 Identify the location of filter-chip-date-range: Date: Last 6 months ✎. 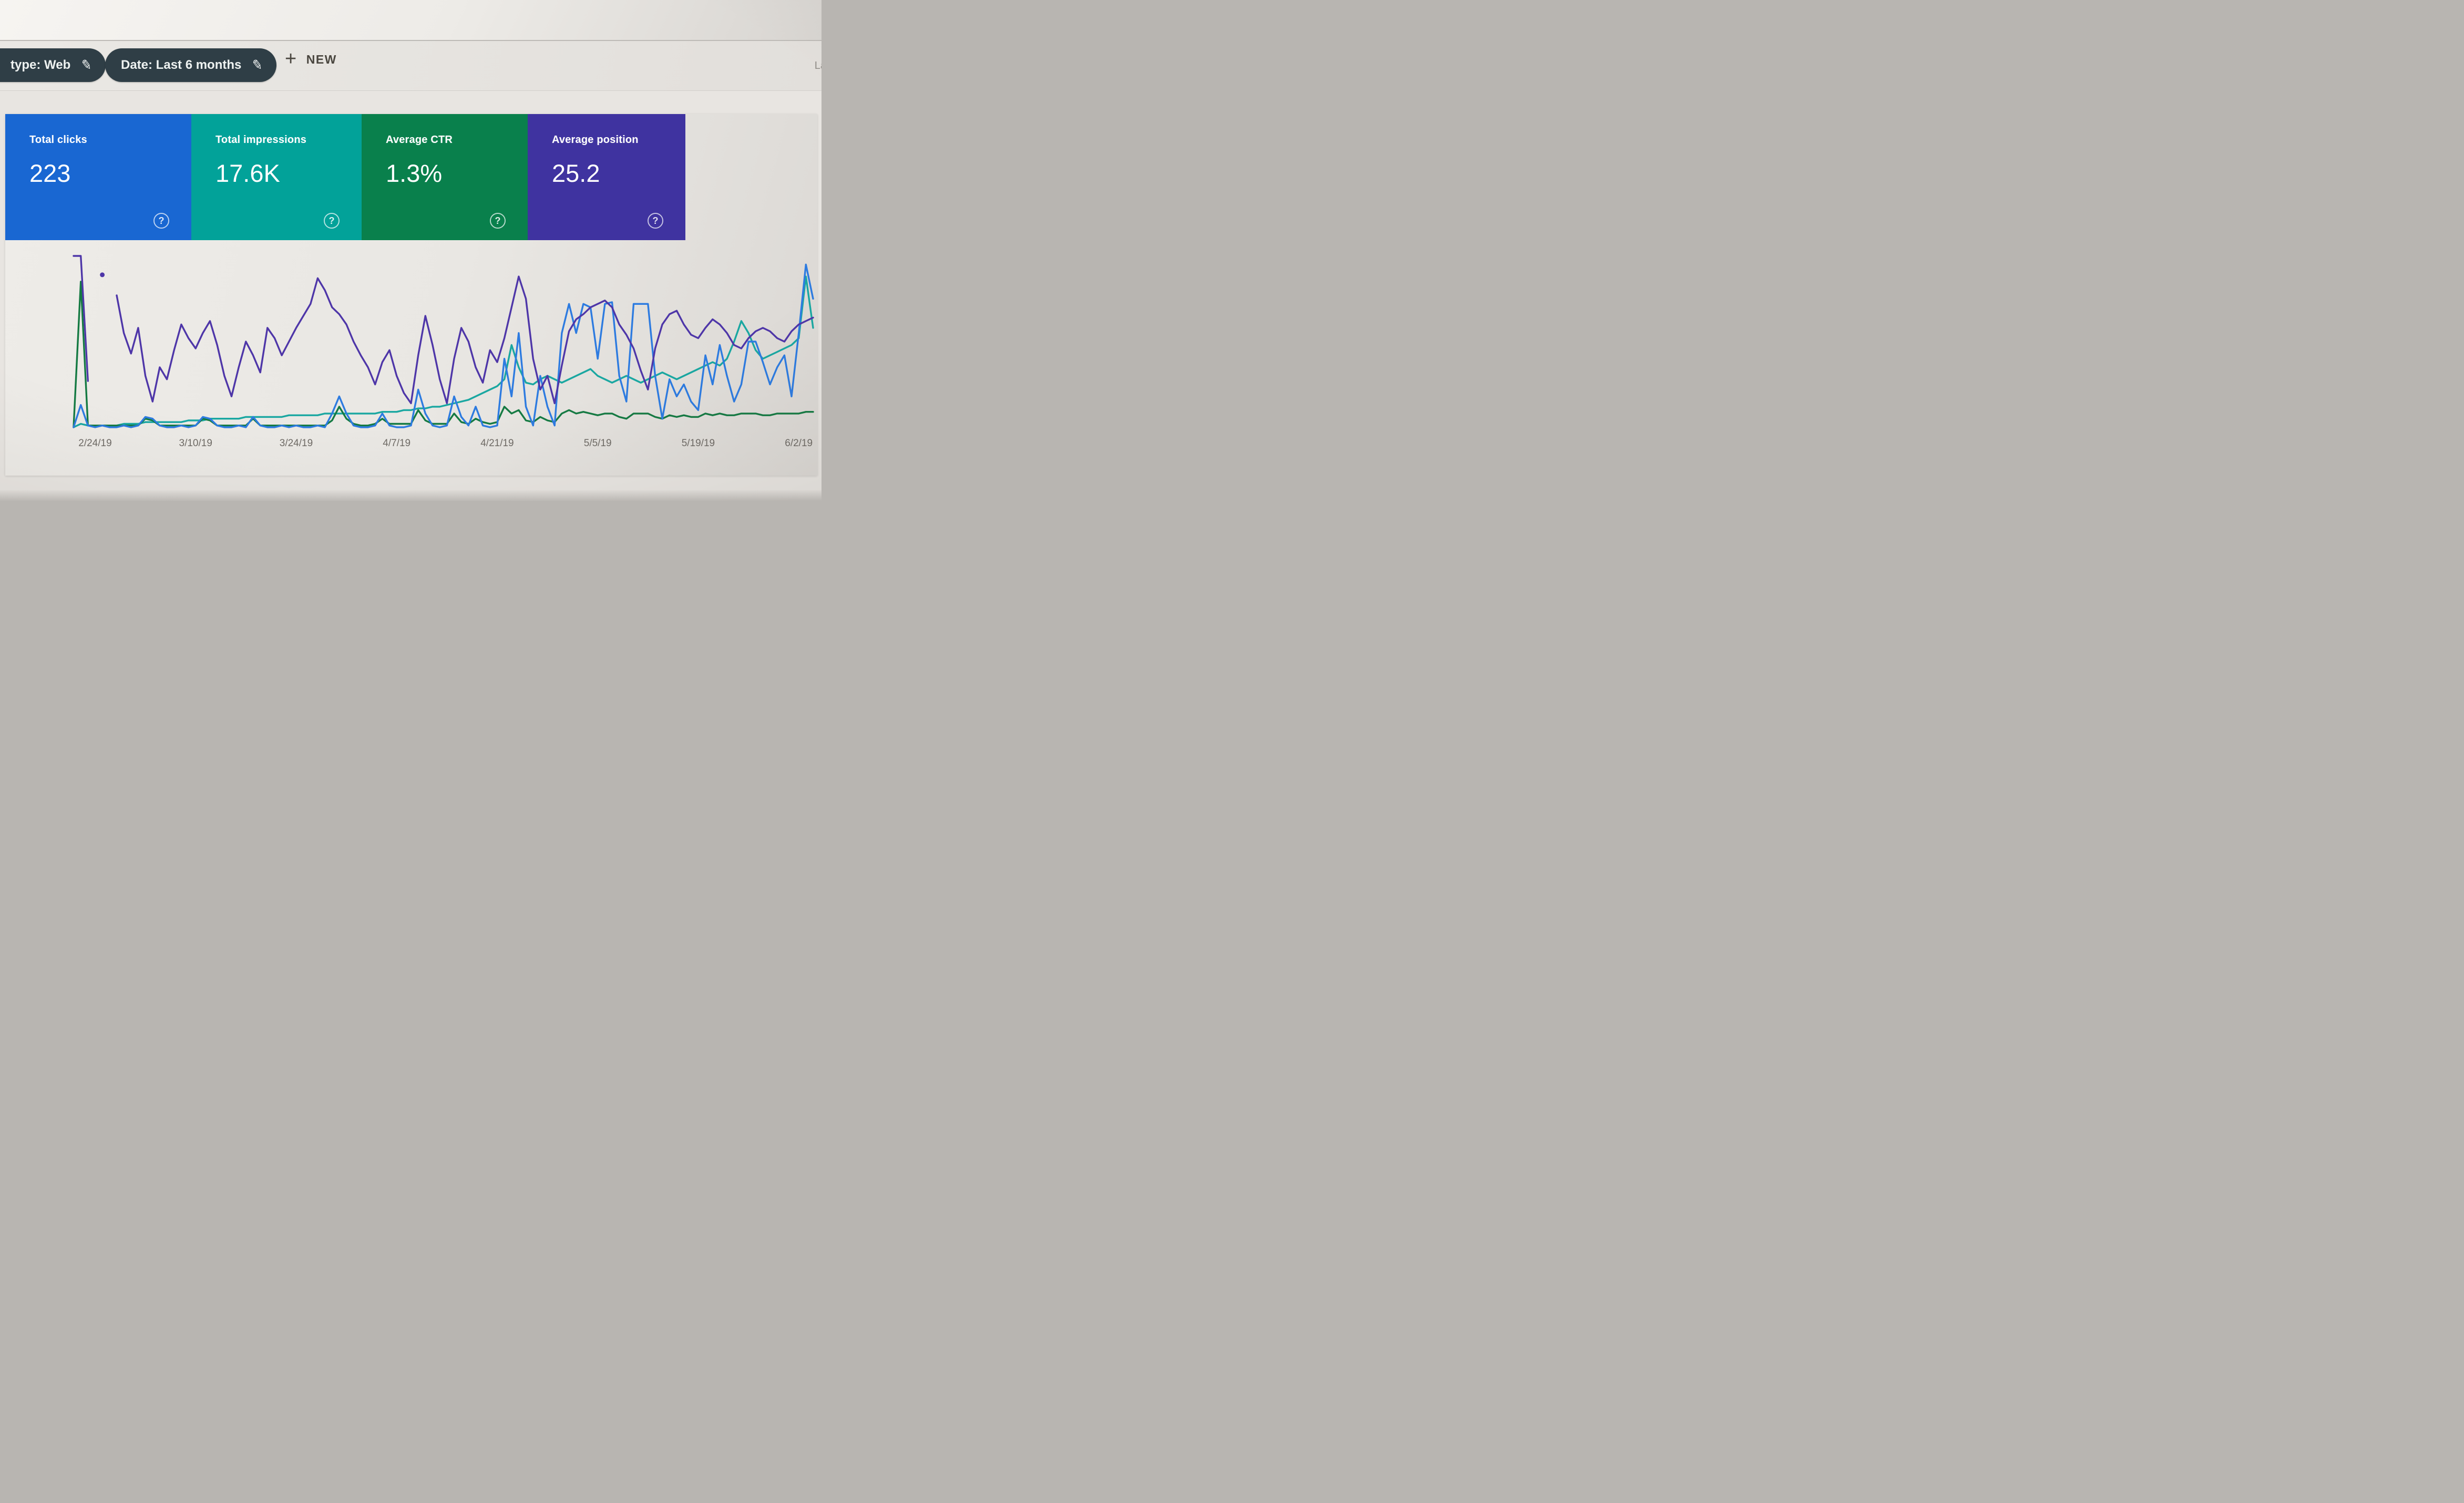
(191, 65).